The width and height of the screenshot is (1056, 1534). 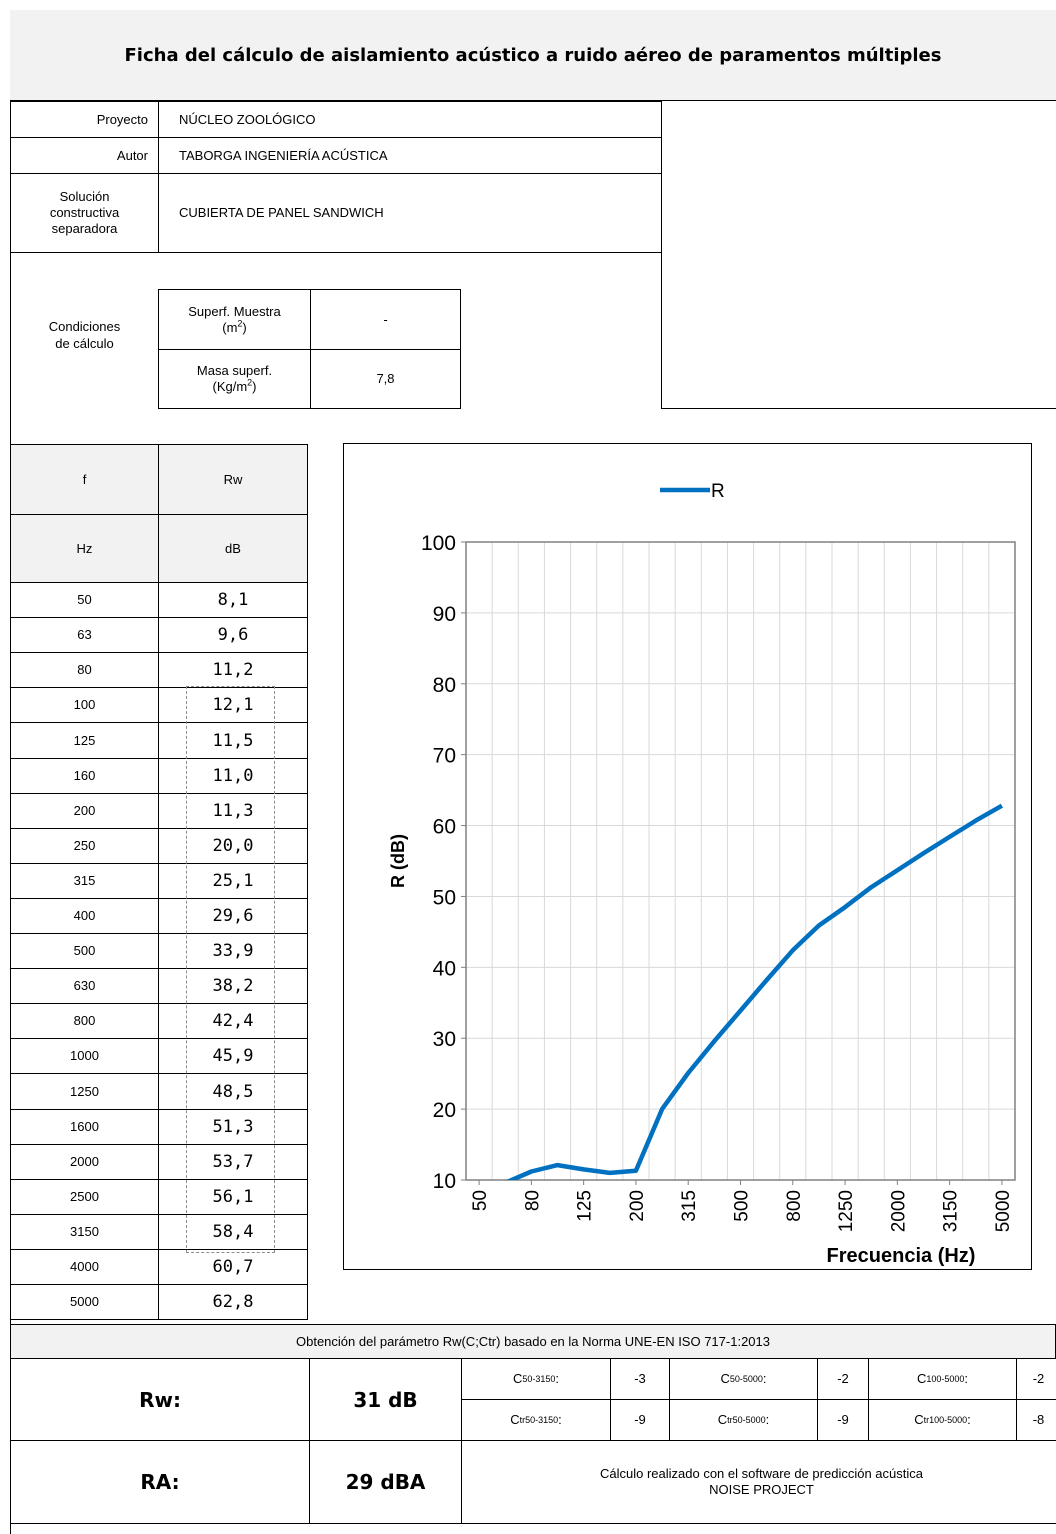 What do you see at coordinates (398, 861) in the screenshot?
I see `y-axis-title: R (dB)` at bounding box center [398, 861].